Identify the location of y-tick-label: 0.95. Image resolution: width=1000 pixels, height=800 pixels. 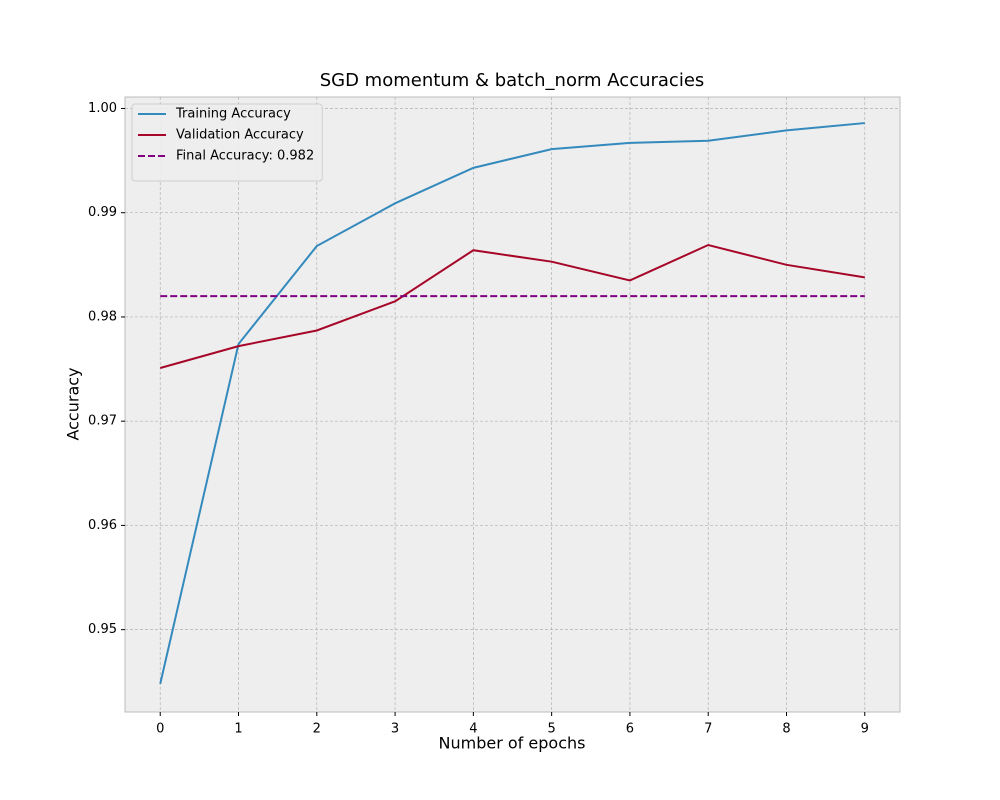
(102, 629).